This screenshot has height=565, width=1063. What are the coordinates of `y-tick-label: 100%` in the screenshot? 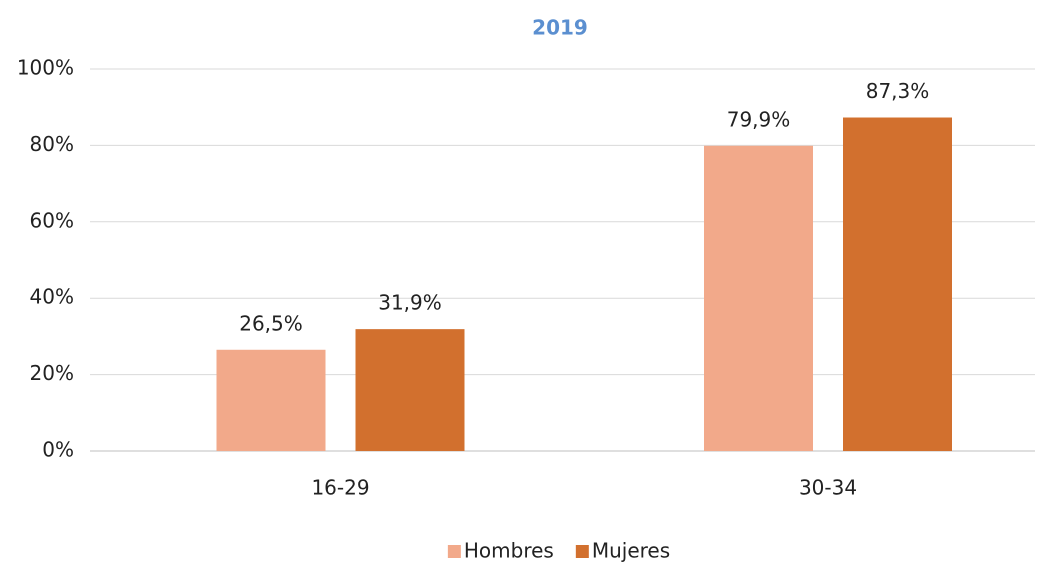 It's located at (45, 68).